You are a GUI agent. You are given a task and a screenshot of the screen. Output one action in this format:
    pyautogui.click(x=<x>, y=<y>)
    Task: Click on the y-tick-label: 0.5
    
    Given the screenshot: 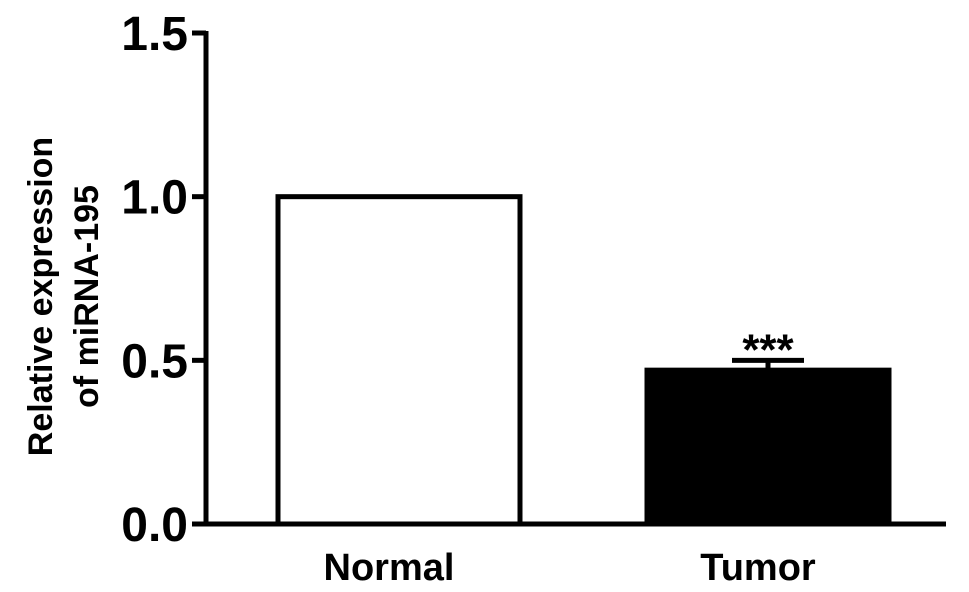 What is the action you would take?
    pyautogui.click(x=154, y=361)
    